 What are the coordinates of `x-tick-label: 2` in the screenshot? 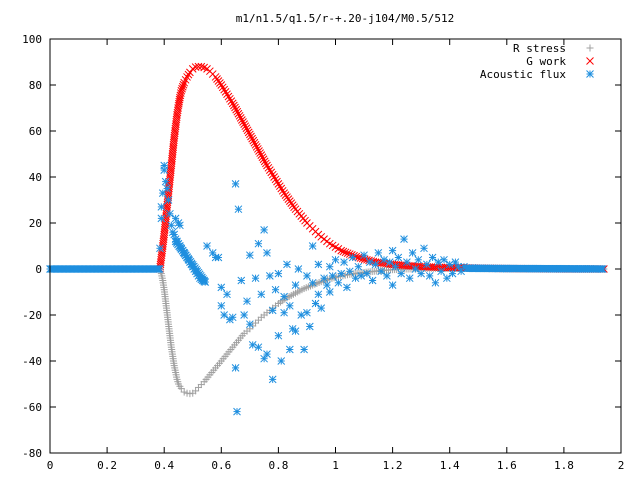 It's located at (621, 465).